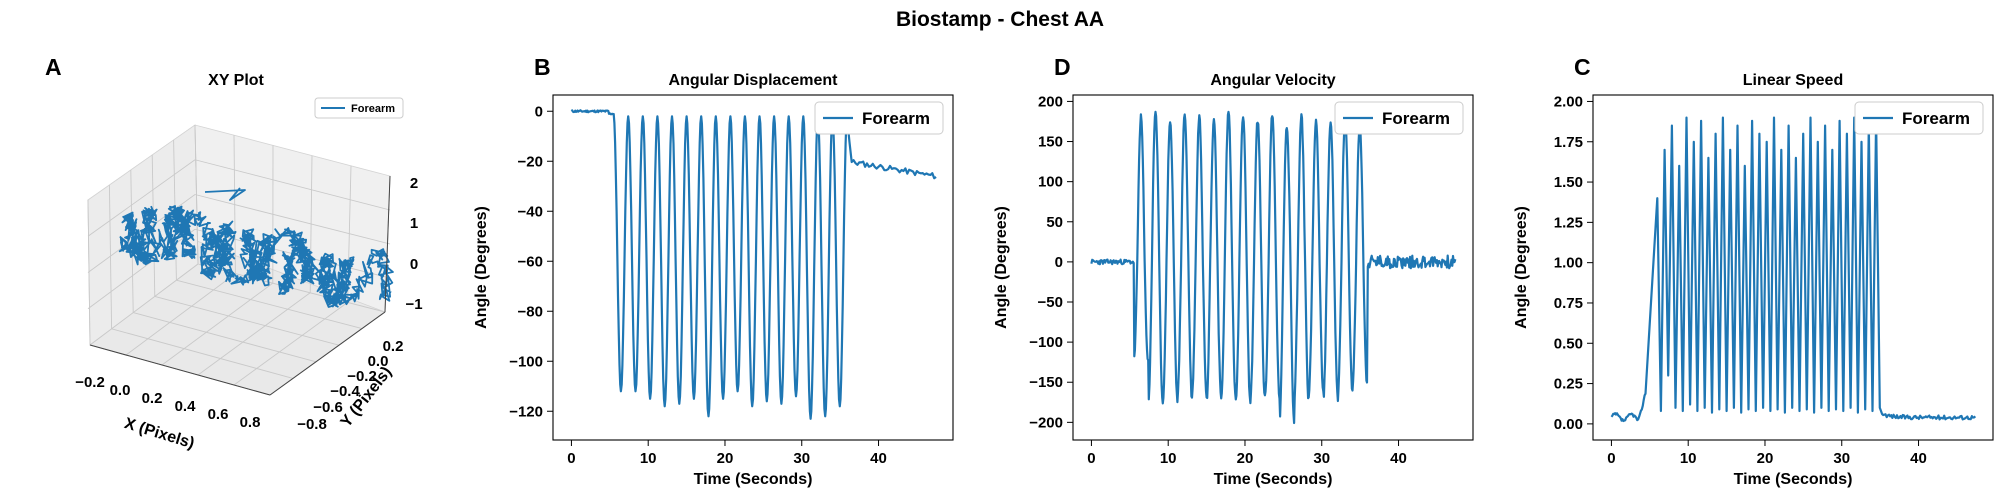 The width and height of the screenshot is (2000, 500). I want to click on x-tick-label: −0.2, so click(90, 382).